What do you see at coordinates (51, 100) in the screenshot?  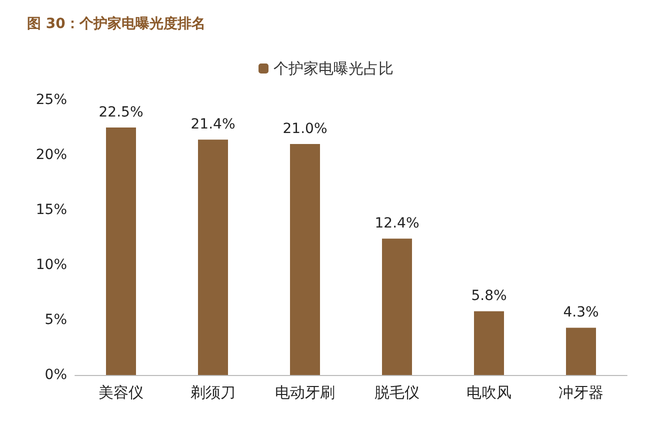 I see `y-tick-label: 25%` at bounding box center [51, 100].